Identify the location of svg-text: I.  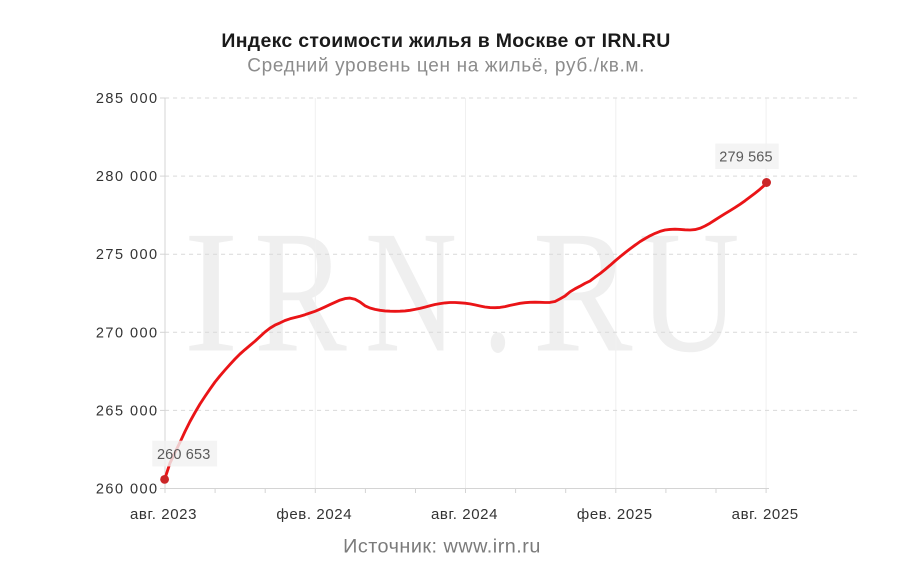
(210, 292).